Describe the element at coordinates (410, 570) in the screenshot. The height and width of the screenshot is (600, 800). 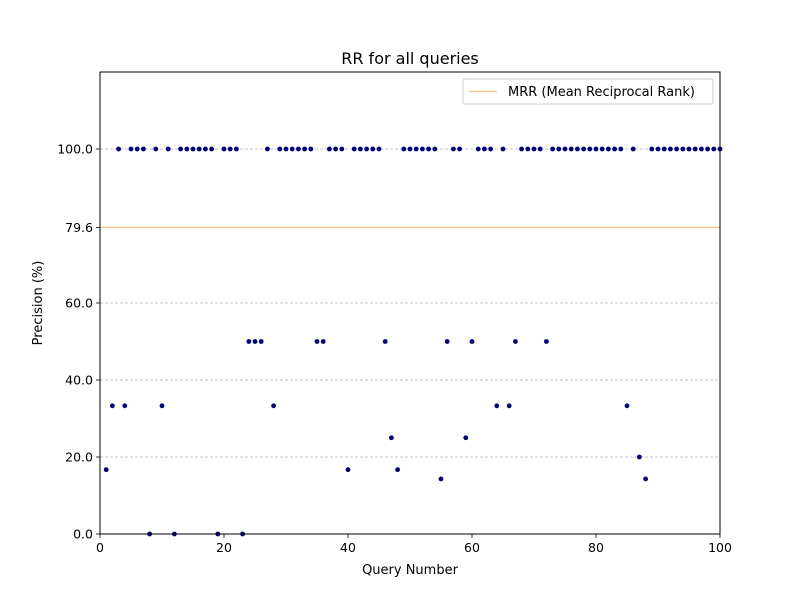
I see `x-axis-label: Query Number` at that location.